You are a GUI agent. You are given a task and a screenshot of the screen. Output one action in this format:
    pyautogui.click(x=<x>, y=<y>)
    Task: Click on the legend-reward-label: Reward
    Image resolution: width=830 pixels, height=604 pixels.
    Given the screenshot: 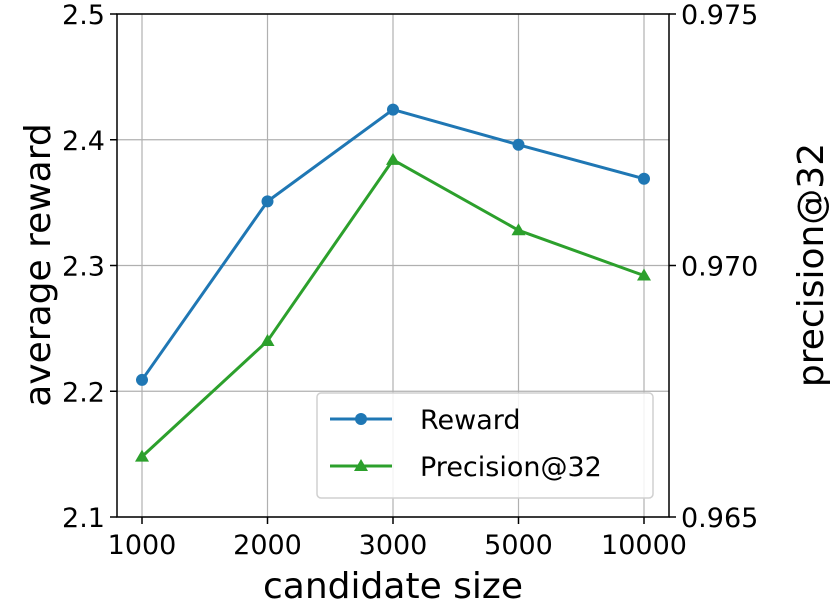 What is the action you would take?
    pyautogui.click(x=470, y=420)
    